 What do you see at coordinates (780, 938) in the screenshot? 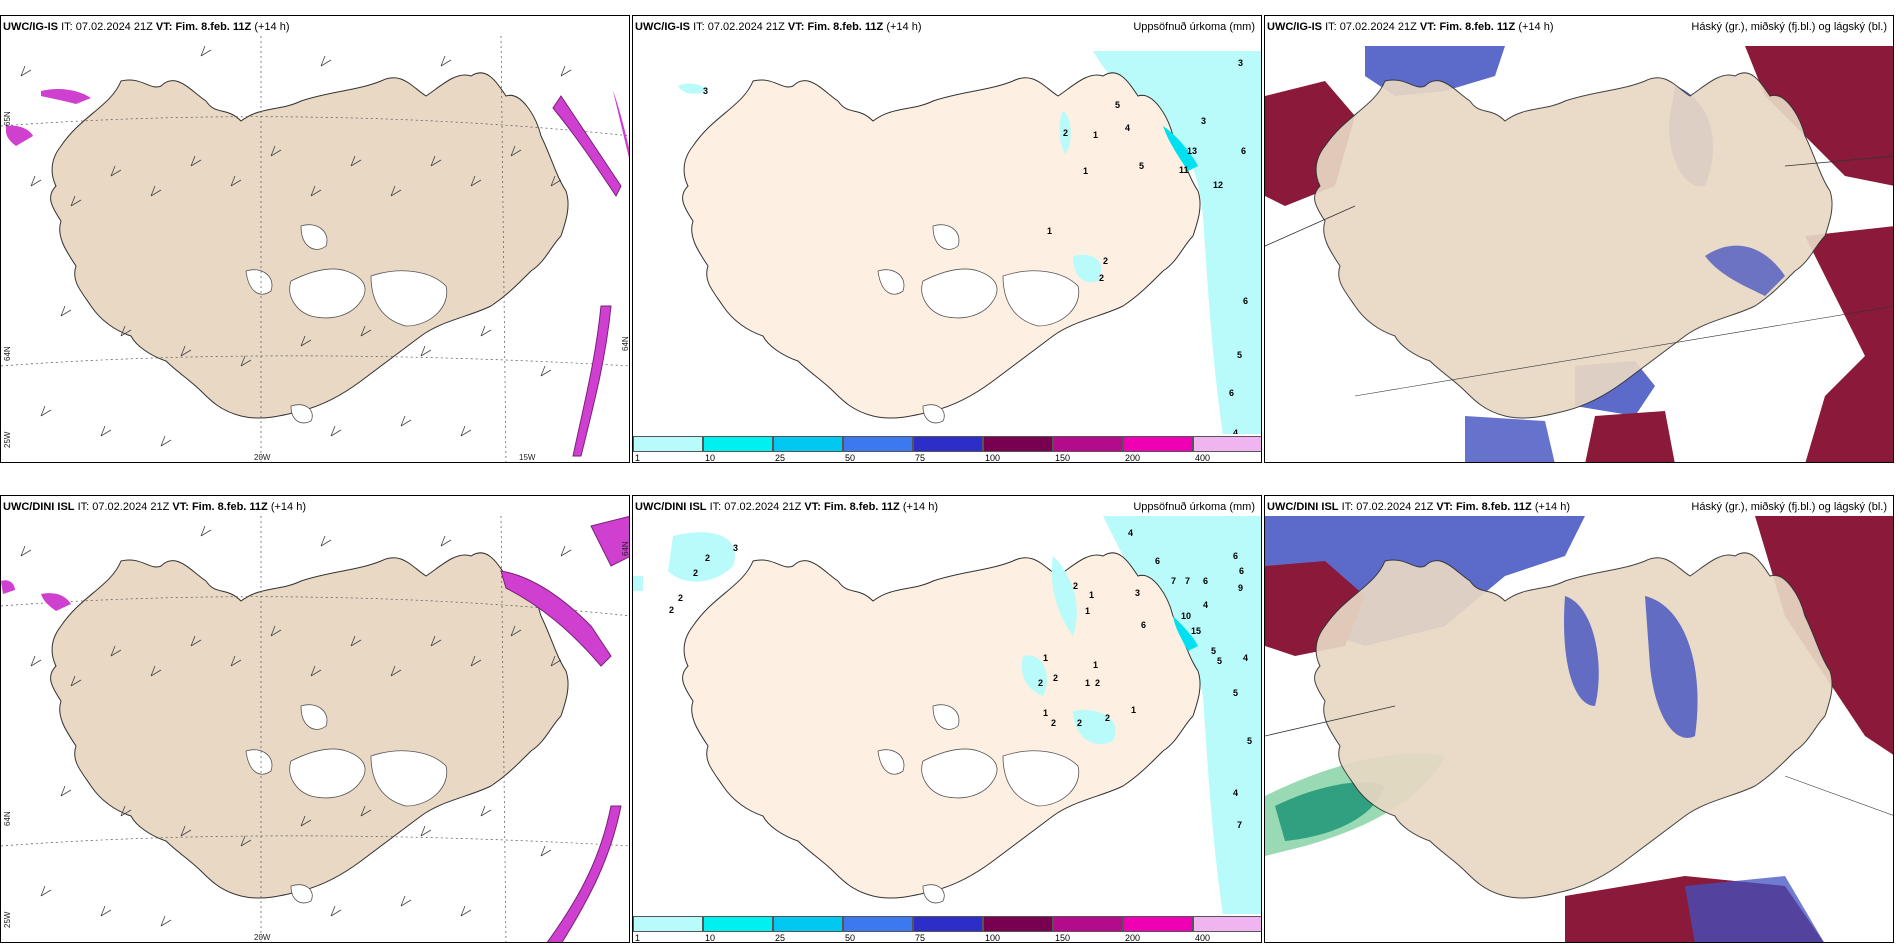
I see `legend-tick-label: 25` at bounding box center [780, 938].